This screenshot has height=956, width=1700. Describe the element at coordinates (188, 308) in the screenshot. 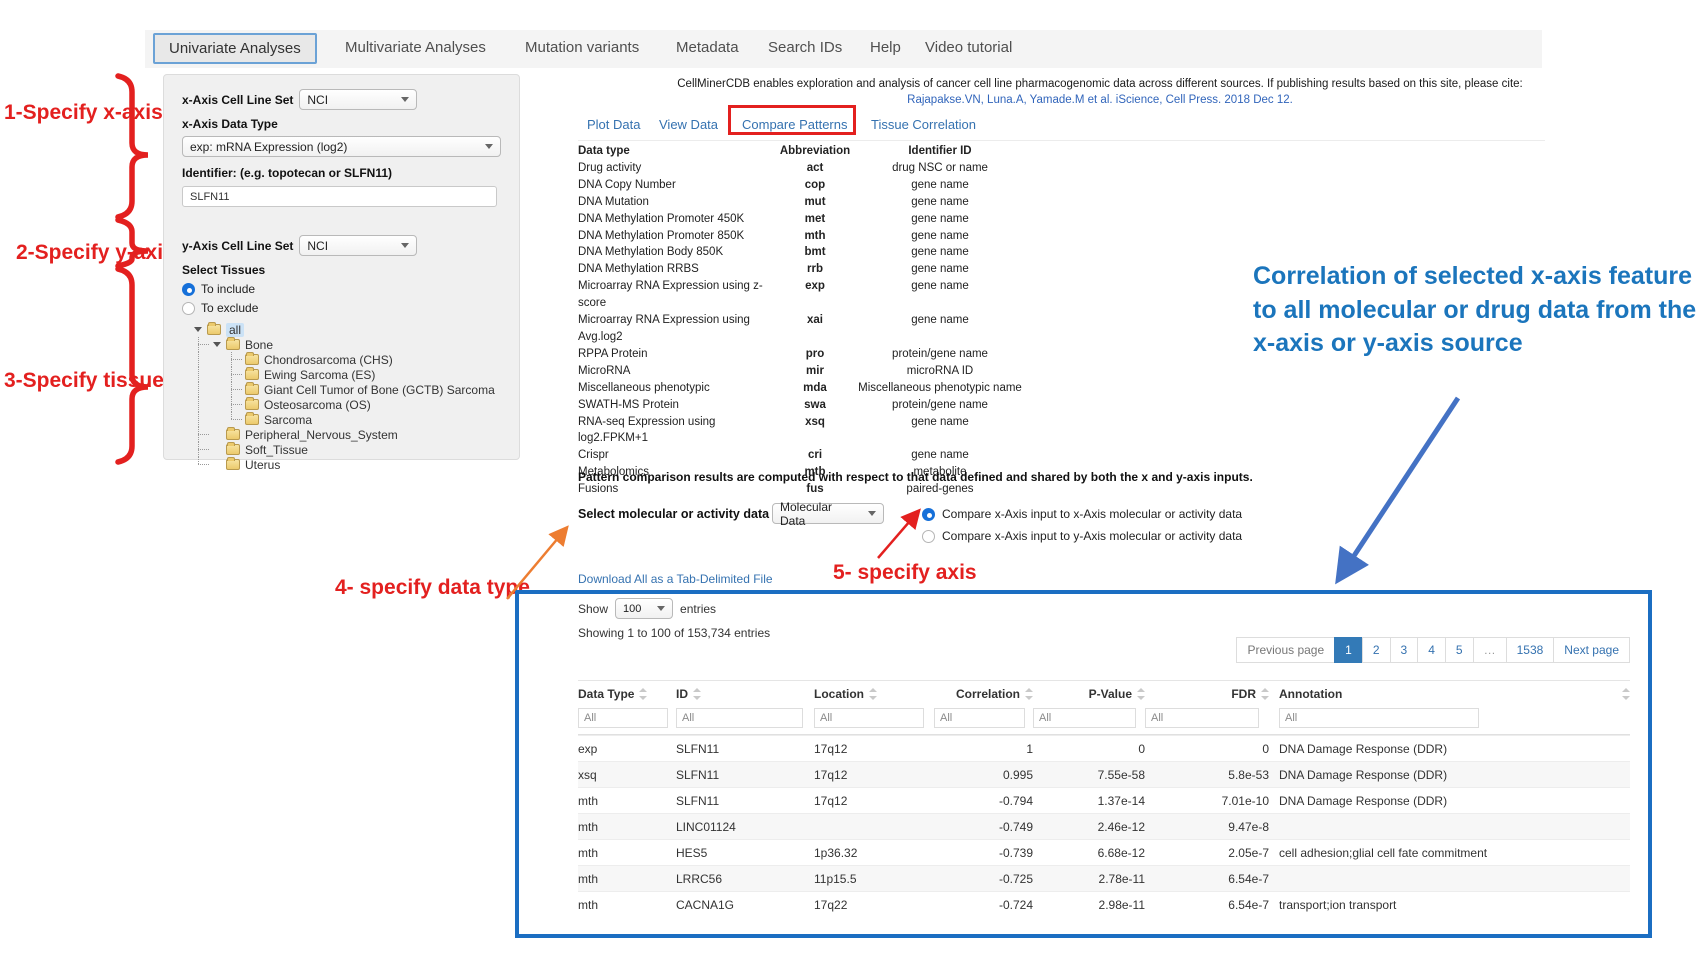

I see `exclude-radio` at that location.